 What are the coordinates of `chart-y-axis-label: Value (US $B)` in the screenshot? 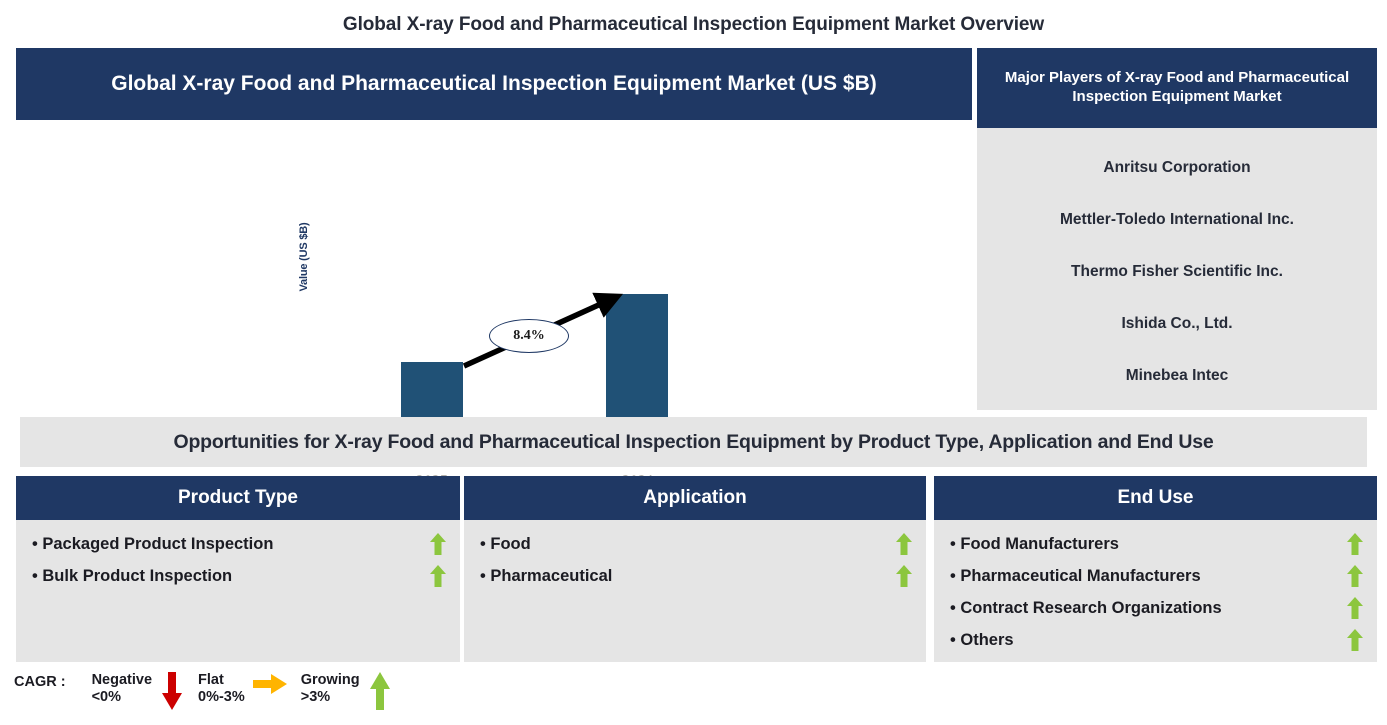 It's located at (304, 257).